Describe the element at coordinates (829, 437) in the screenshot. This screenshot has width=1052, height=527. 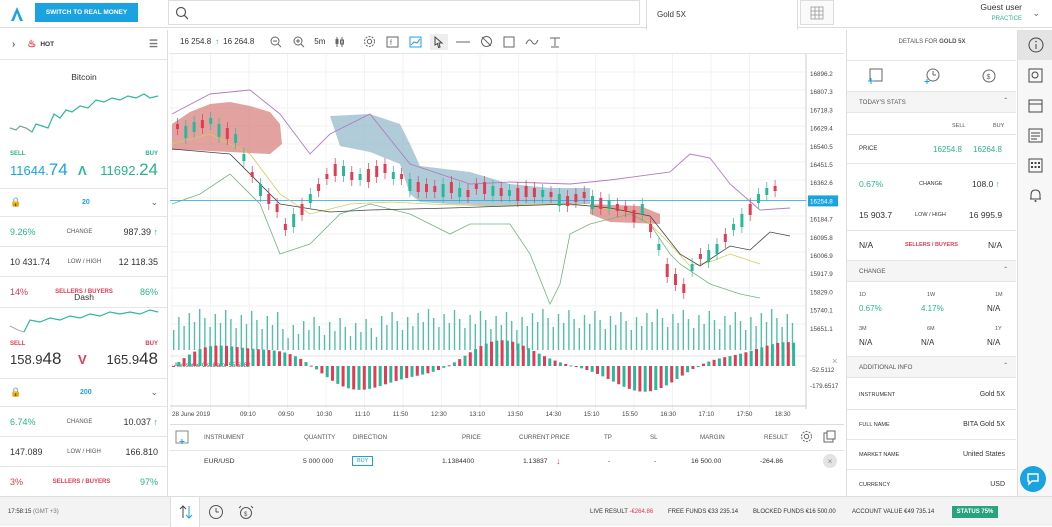
I see `export-icon` at that location.